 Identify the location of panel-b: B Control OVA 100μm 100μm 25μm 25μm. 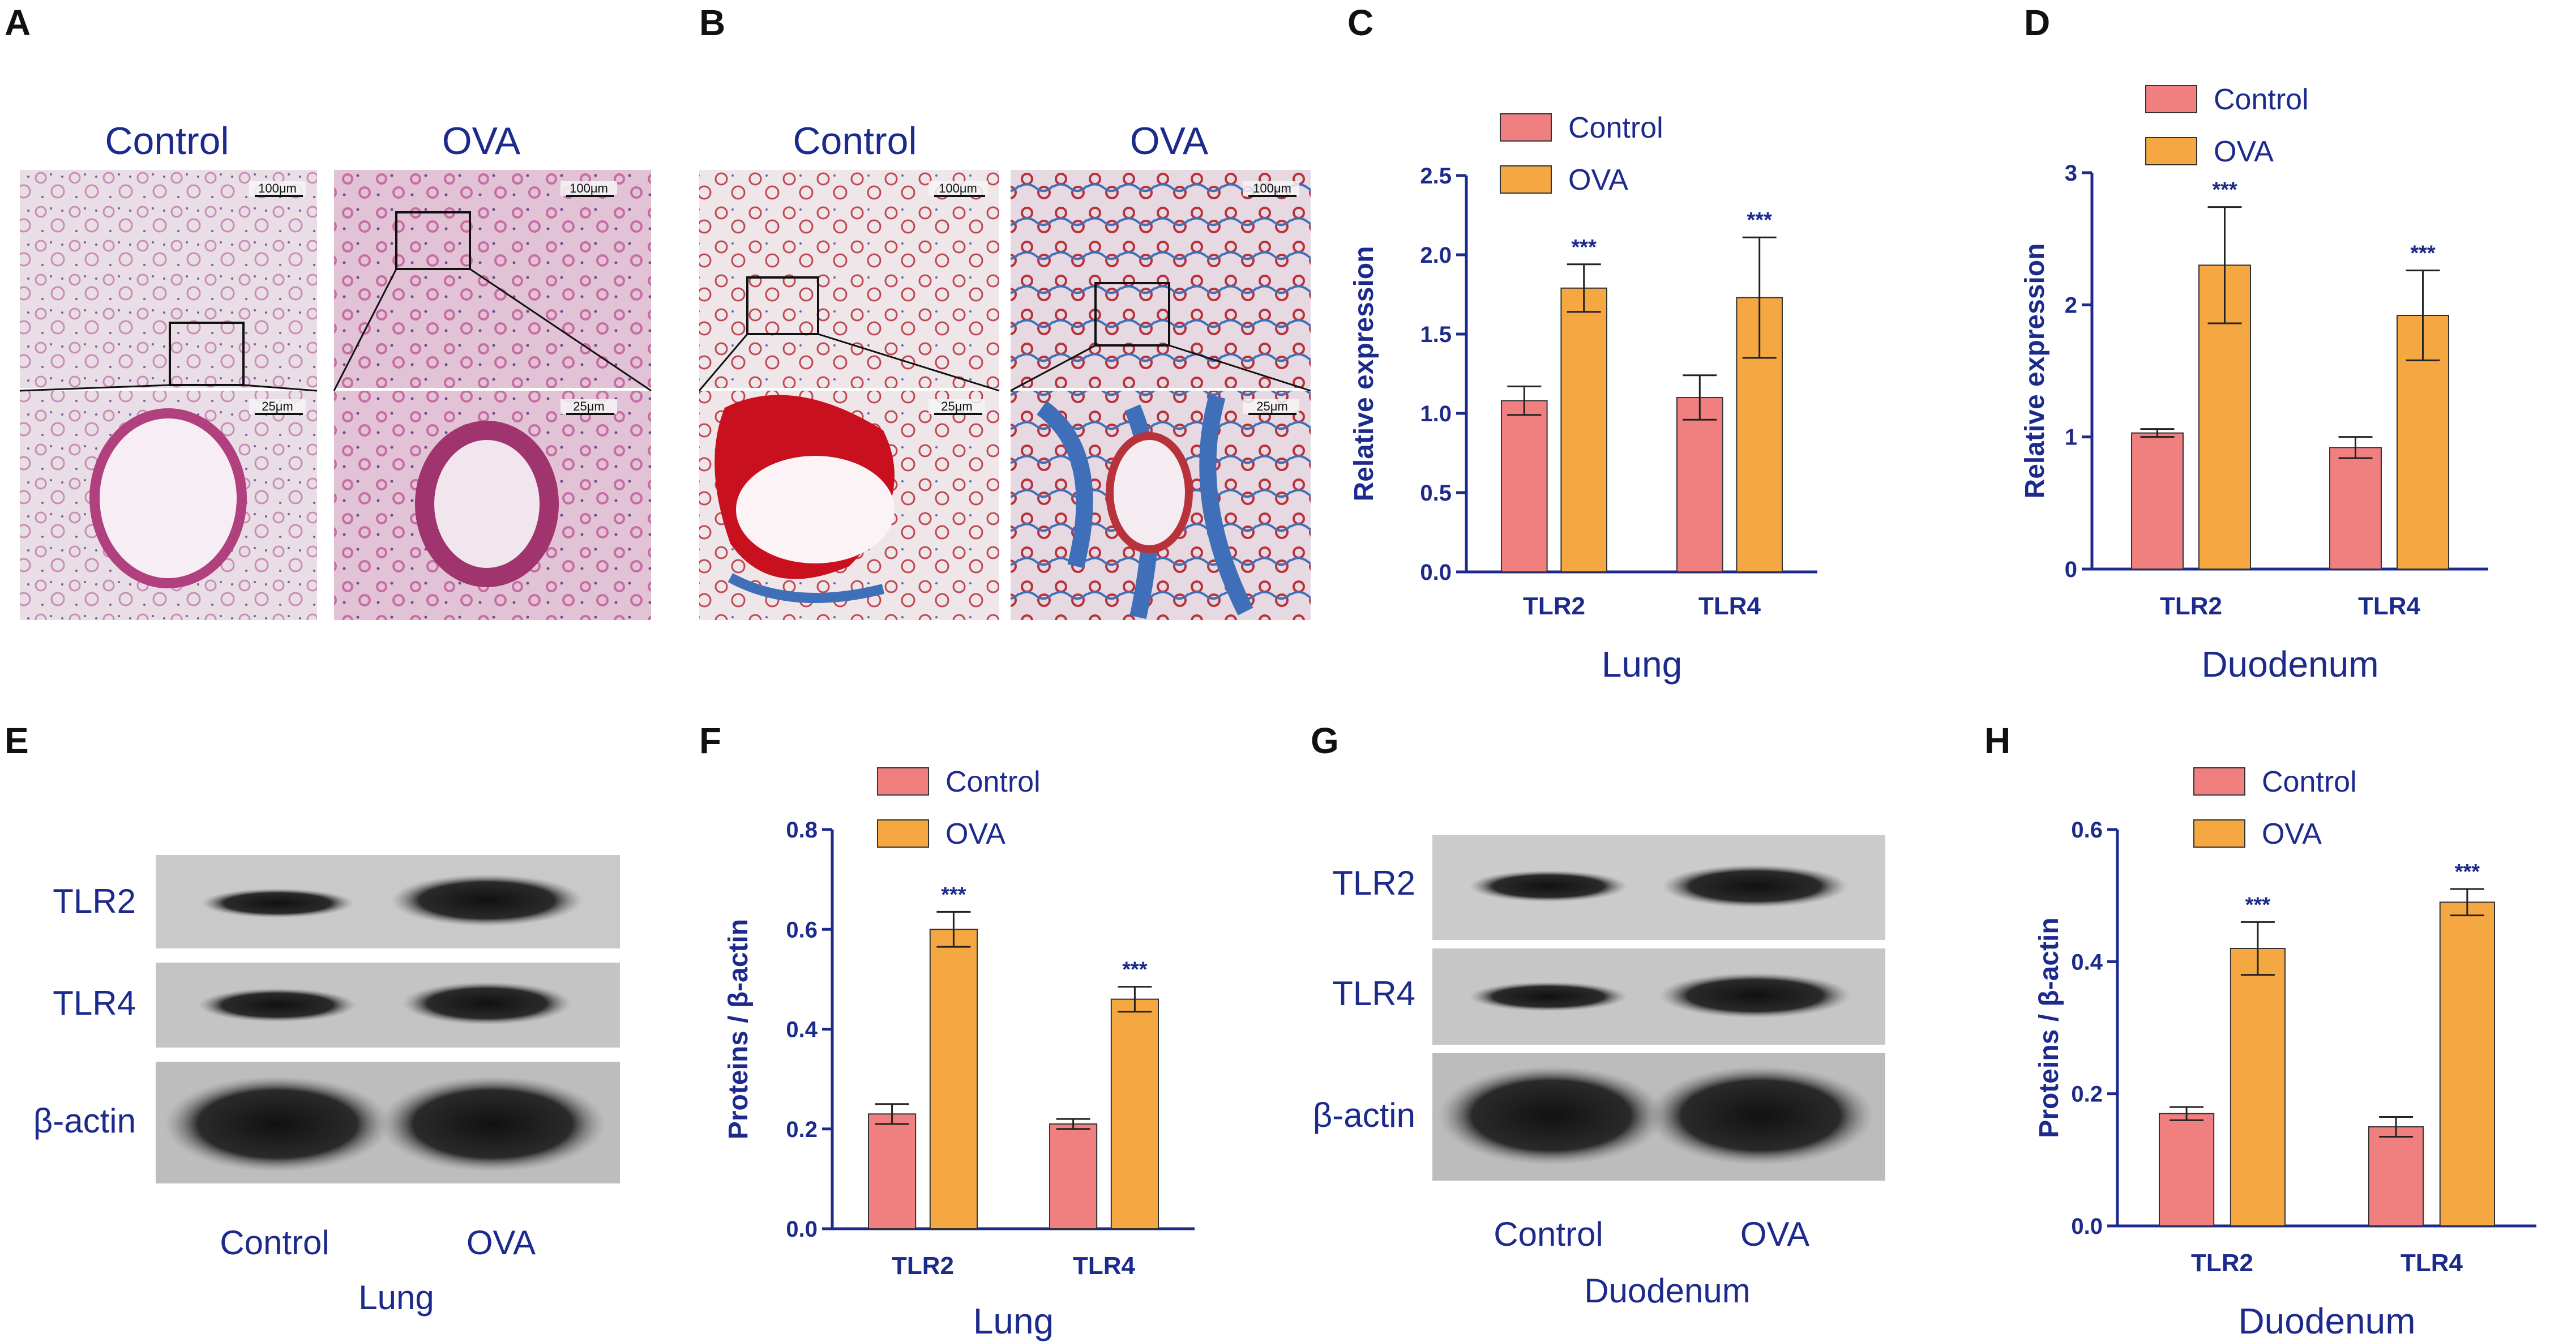
(1004, 311).